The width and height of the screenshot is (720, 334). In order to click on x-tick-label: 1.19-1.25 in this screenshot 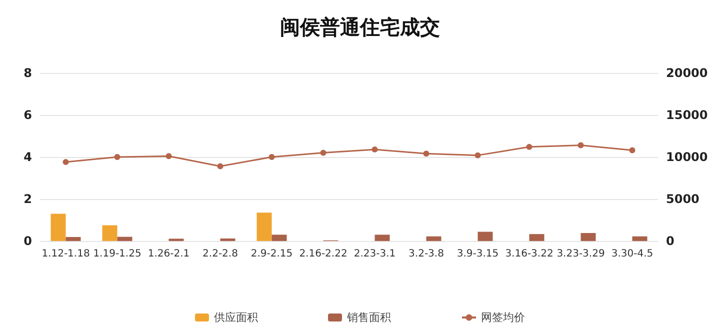, I will do `click(117, 254)`.